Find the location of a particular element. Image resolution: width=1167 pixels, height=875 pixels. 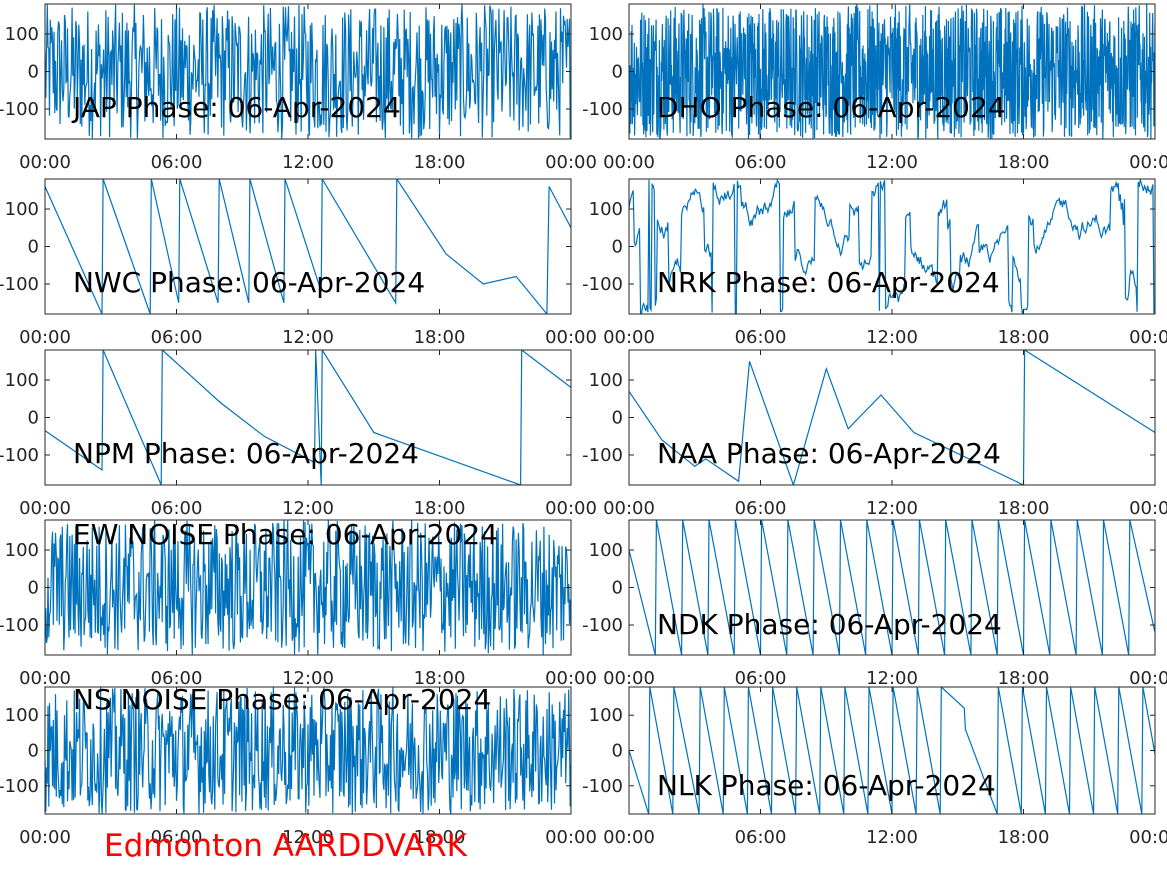

subplot-title: NRK Phase: 06-Apr-2024 is located at coordinates (828, 282).